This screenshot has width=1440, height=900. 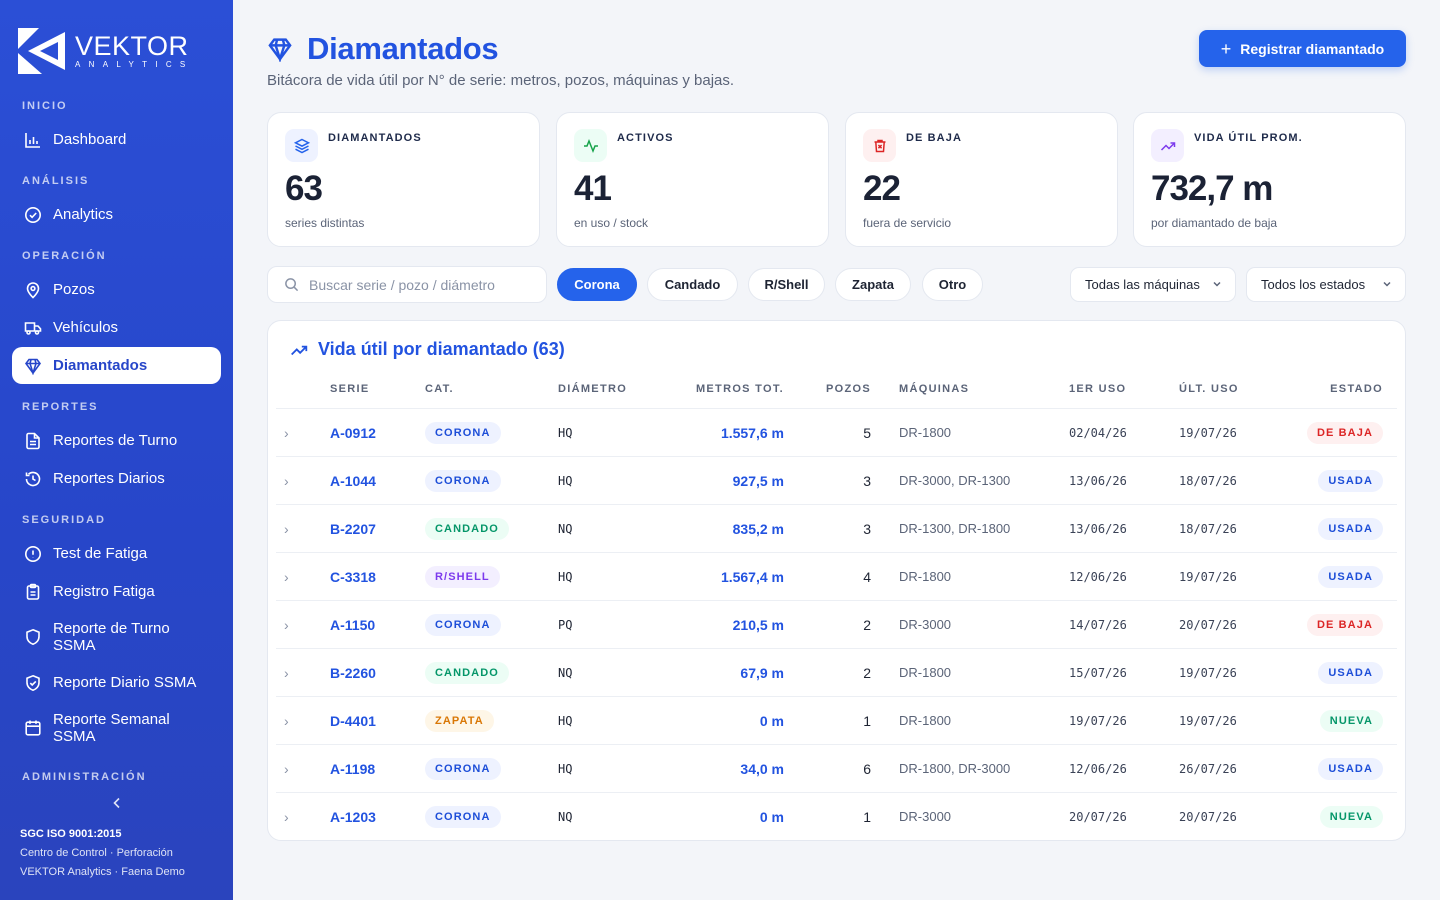 What do you see at coordinates (106, 51) in the screenshot?
I see `brand-logo: VEKTOR ANALYTICS` at bounding box center [106, 51].